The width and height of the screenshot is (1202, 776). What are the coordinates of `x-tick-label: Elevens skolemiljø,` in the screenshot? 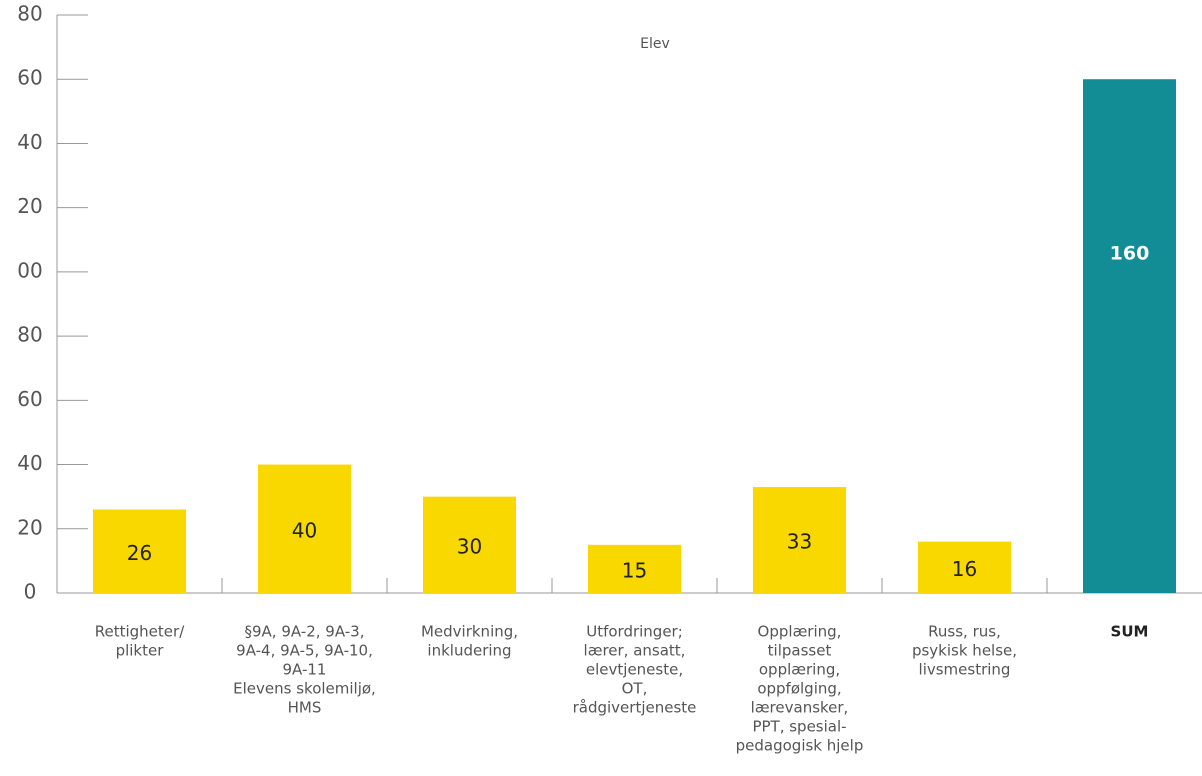 It's located at (304, 689).